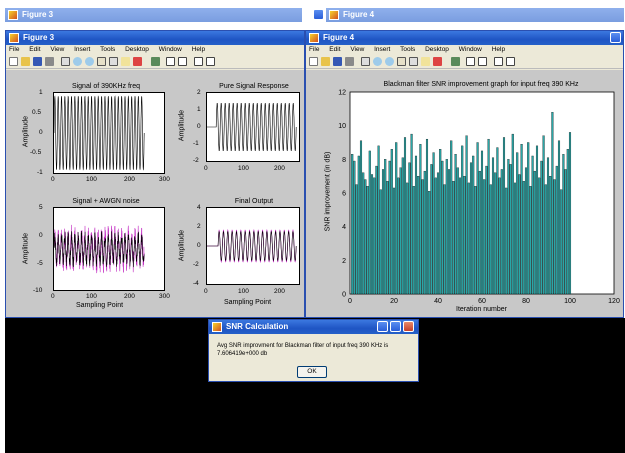 The width and height of the screenshot is (625, 453). What do you see at coordinates (344, 295) in the screenshot?
I see `bar-chart-ytick: 0` at bounding box center [344, 295].